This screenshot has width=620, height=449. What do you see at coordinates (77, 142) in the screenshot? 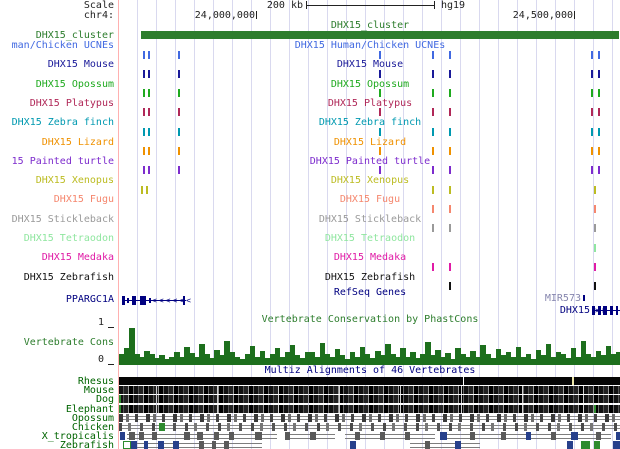
I see `track-left-label: DHX15 Lizard` at bounding box center [77, 142].